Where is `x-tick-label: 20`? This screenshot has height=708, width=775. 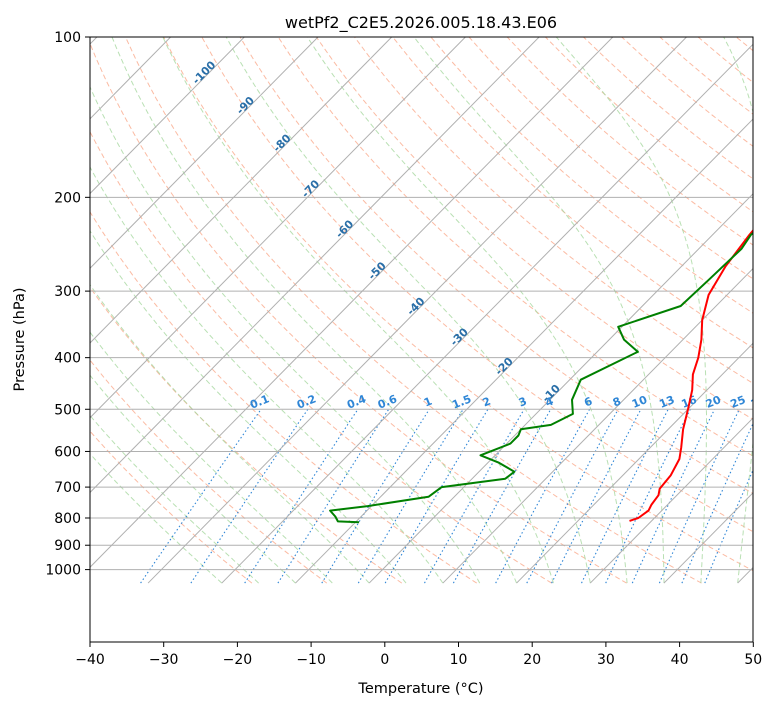
x-tick-label: 20 is located at coordinates (532, 660).